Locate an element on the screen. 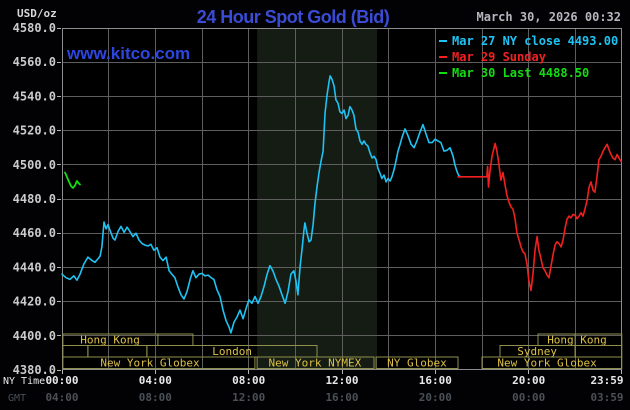  x-tick-ny-time: 16:00 is located at coordinates (435, 380).